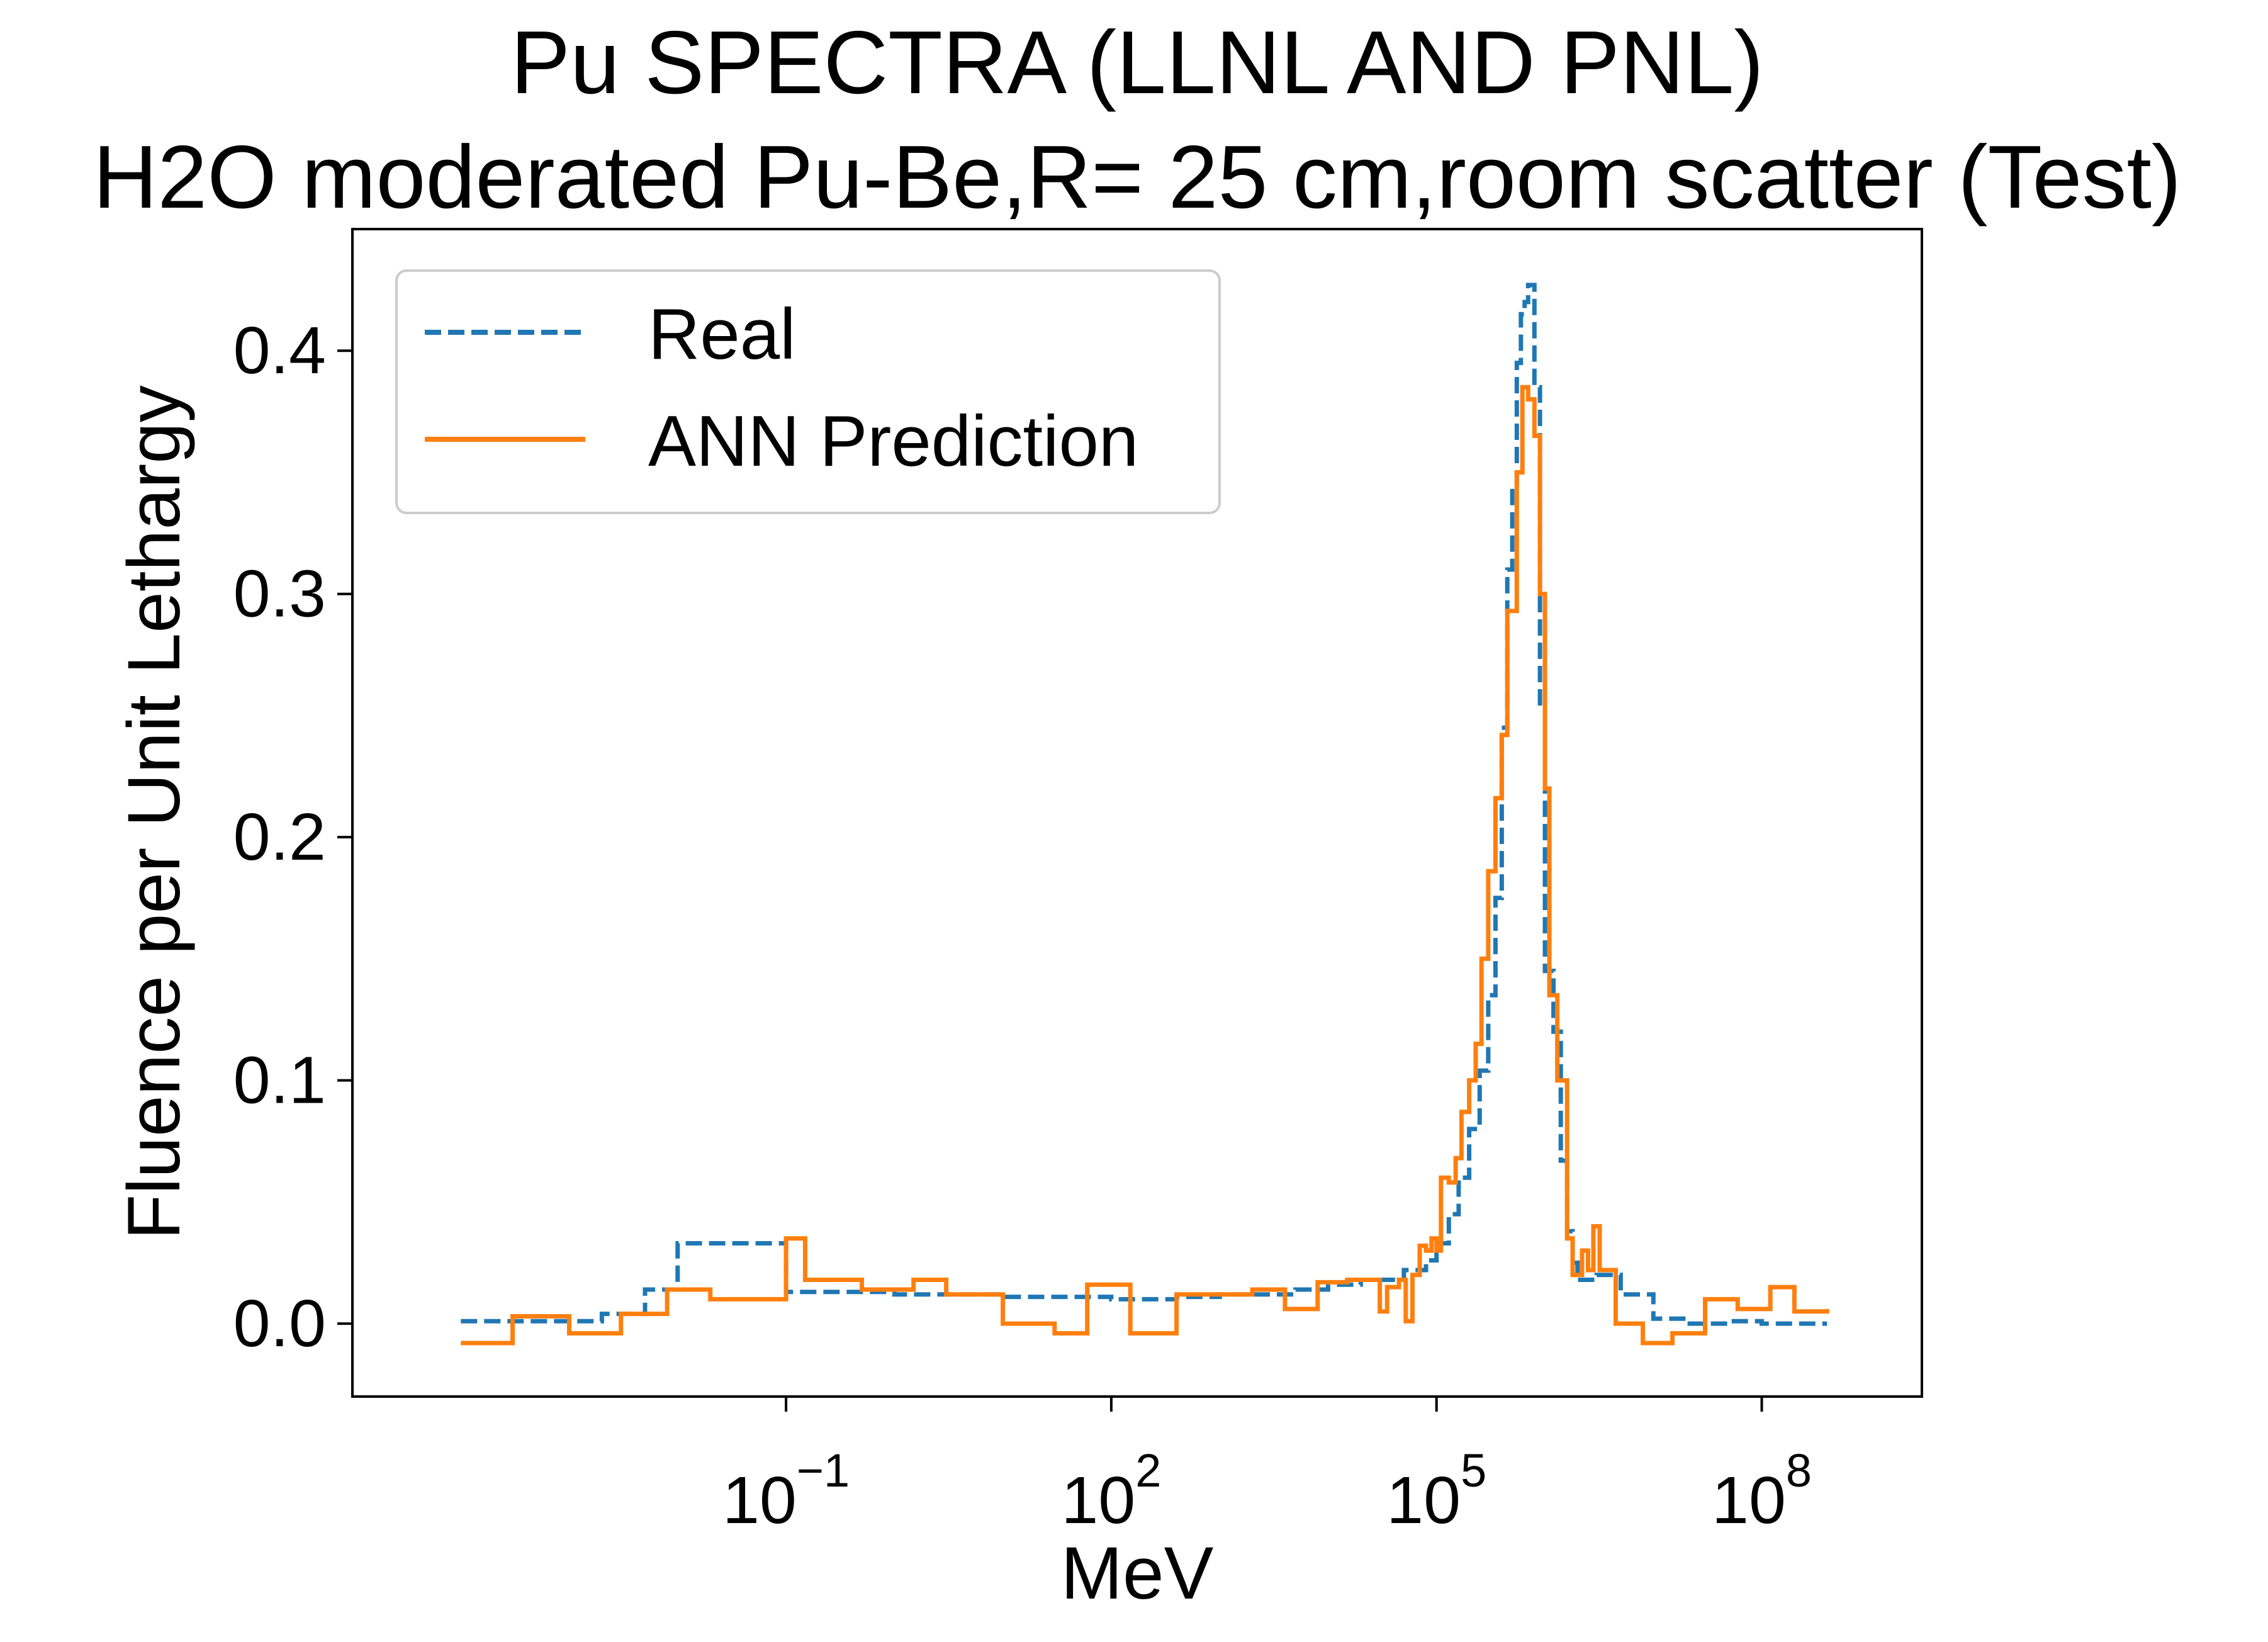 This screenshot has height=1642, width=2268. I want to click on y-axis-label: Fluence per Unit Lethargy, so click(155, 812).